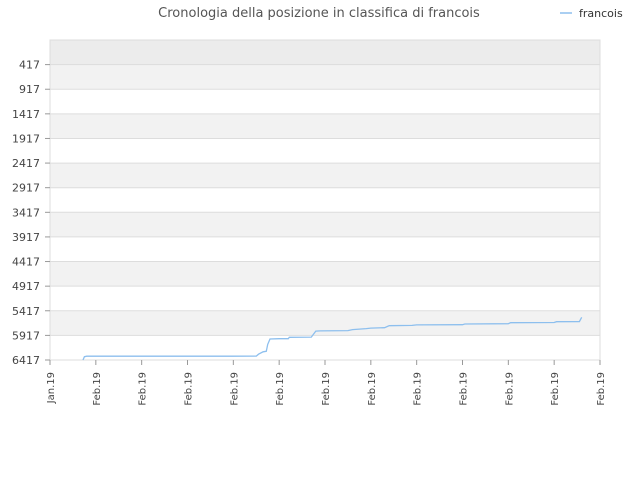  I want to click on series-layer, so click(332, 338).